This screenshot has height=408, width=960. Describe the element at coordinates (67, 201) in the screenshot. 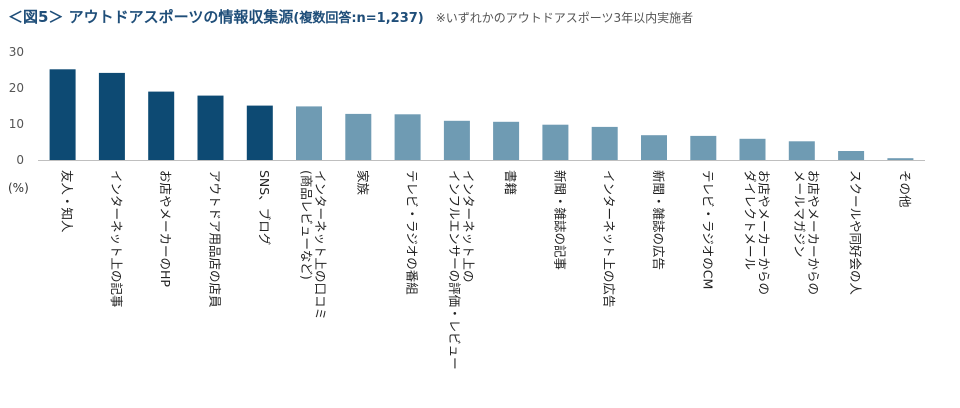

I see `x-category-label: 友人・知人` at that location.